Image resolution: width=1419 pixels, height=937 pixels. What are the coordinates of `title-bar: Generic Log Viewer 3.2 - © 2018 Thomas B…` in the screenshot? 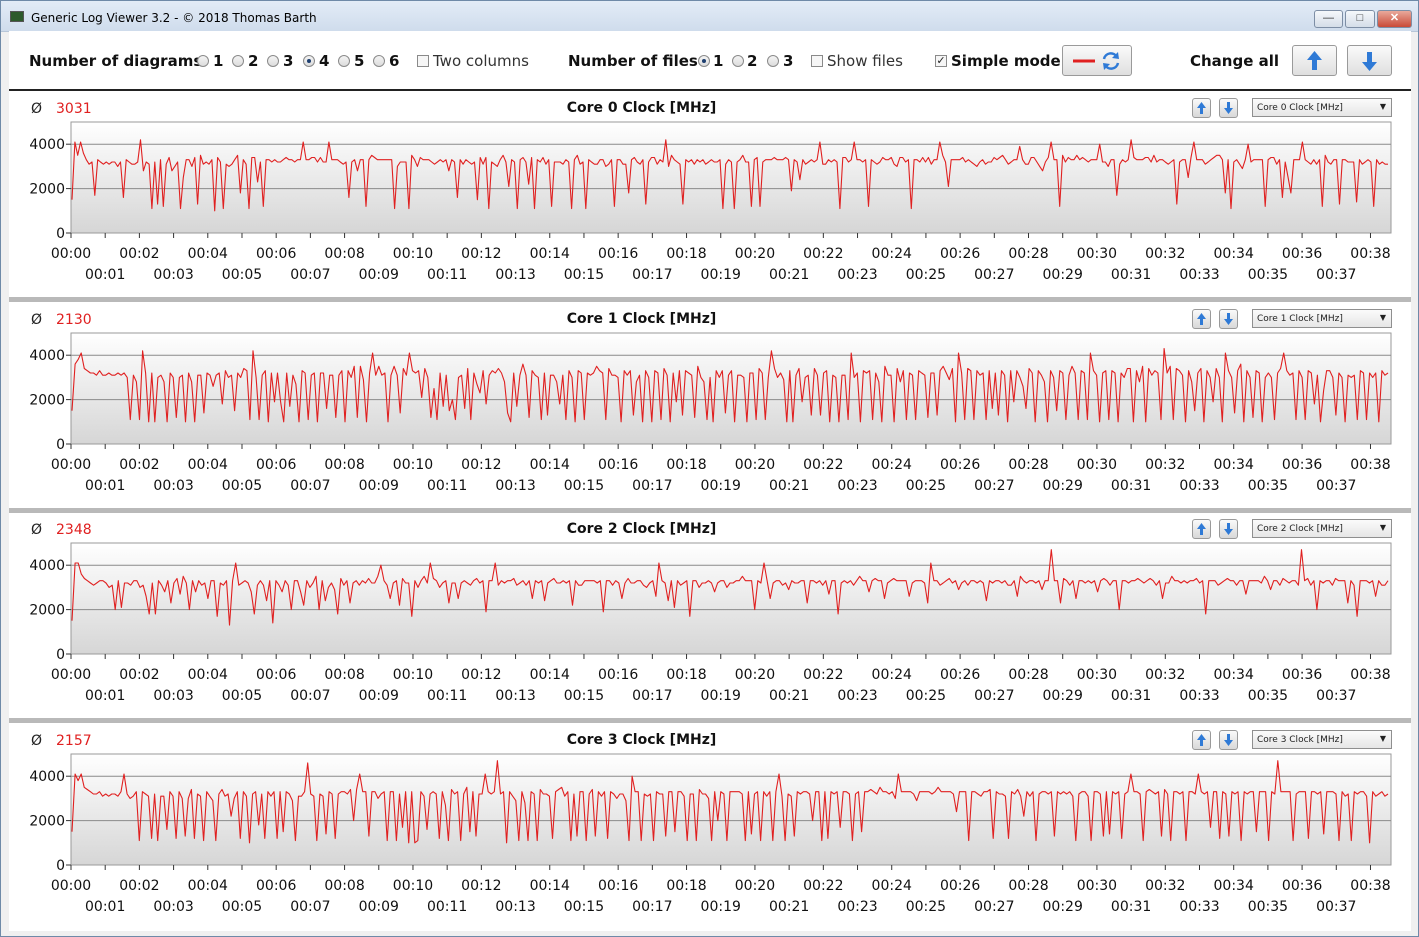 It's located at (709, 16).